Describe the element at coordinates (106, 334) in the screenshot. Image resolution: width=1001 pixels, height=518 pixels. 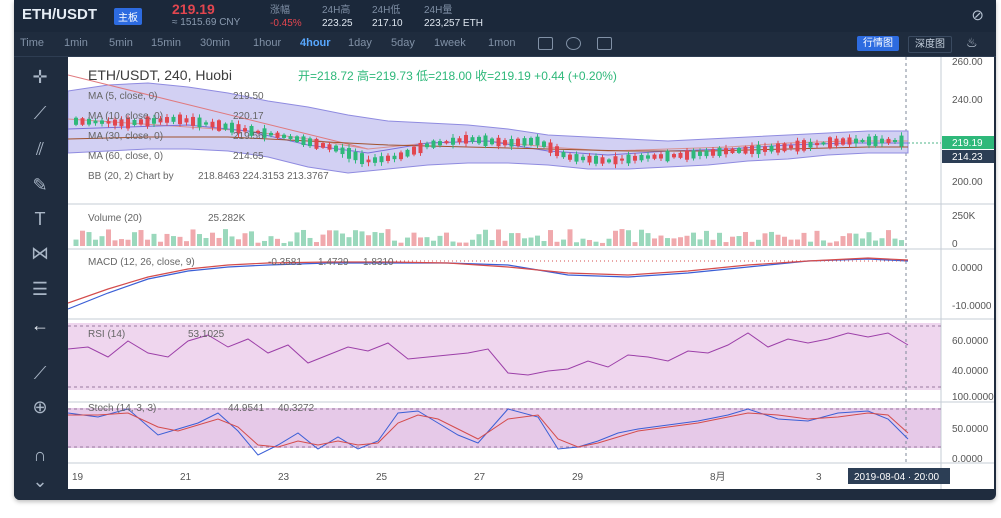
I see `rsi-label: RSI (14)` at that location.